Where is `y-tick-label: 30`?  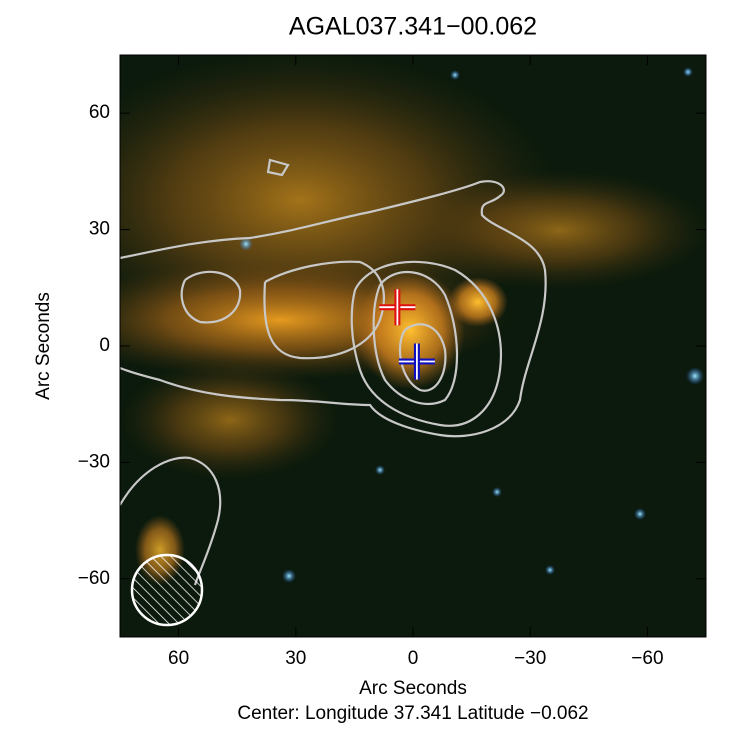
y-tick-label: 30 is located at coordinates (99, 229).